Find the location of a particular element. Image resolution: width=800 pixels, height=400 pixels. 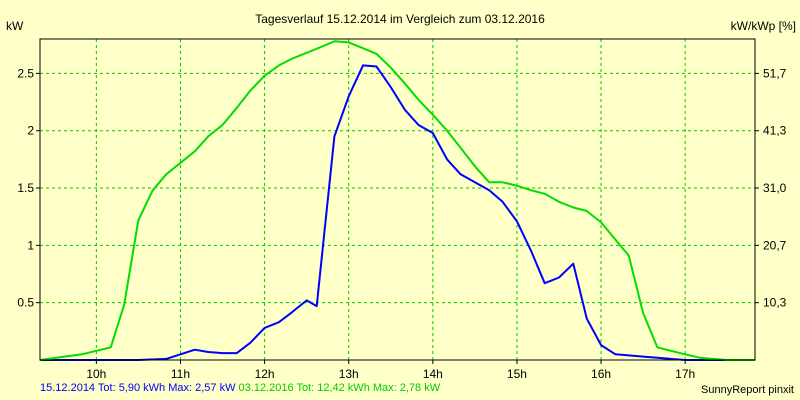

x-tick-label: 11h is located at coordinates (180, 374).